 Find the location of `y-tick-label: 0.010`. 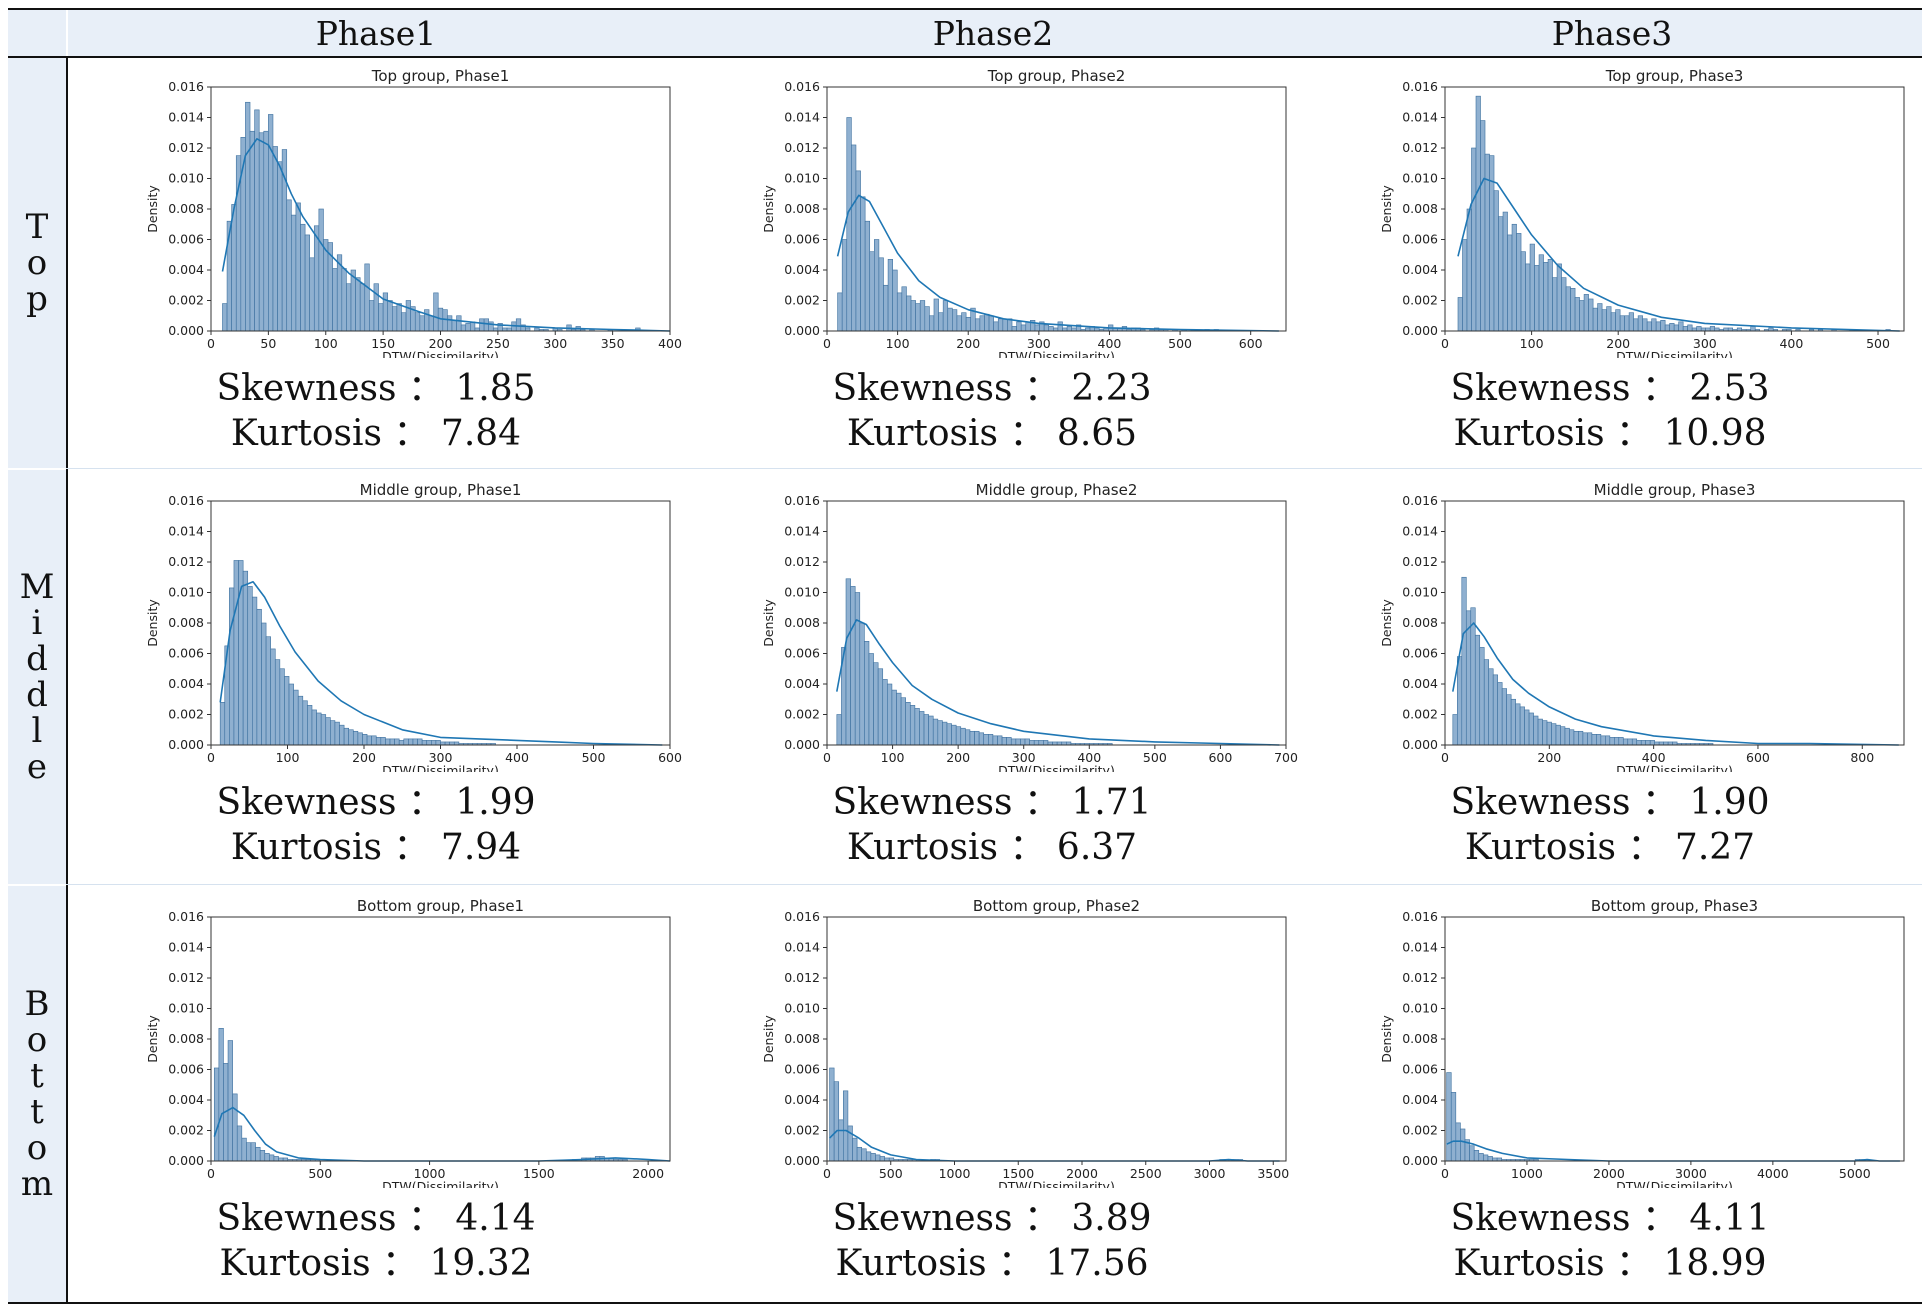

y-tick-label: 0.010 is located at coordinates (186, 178).